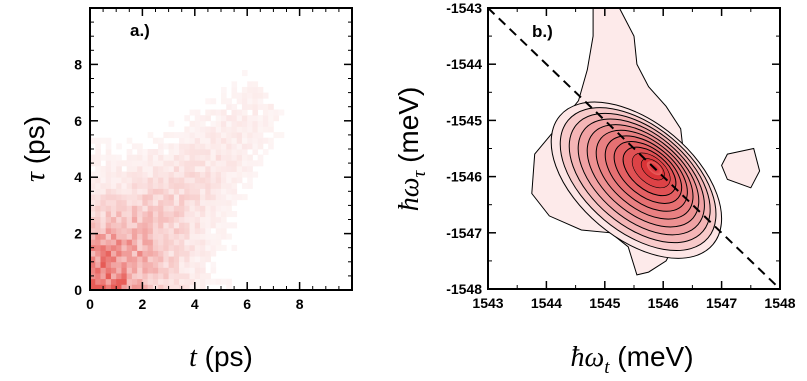 The height and width of the screenshot is (381, 807). I want to click on panel-a-xlabel-symbol: t, so click(193, 357).